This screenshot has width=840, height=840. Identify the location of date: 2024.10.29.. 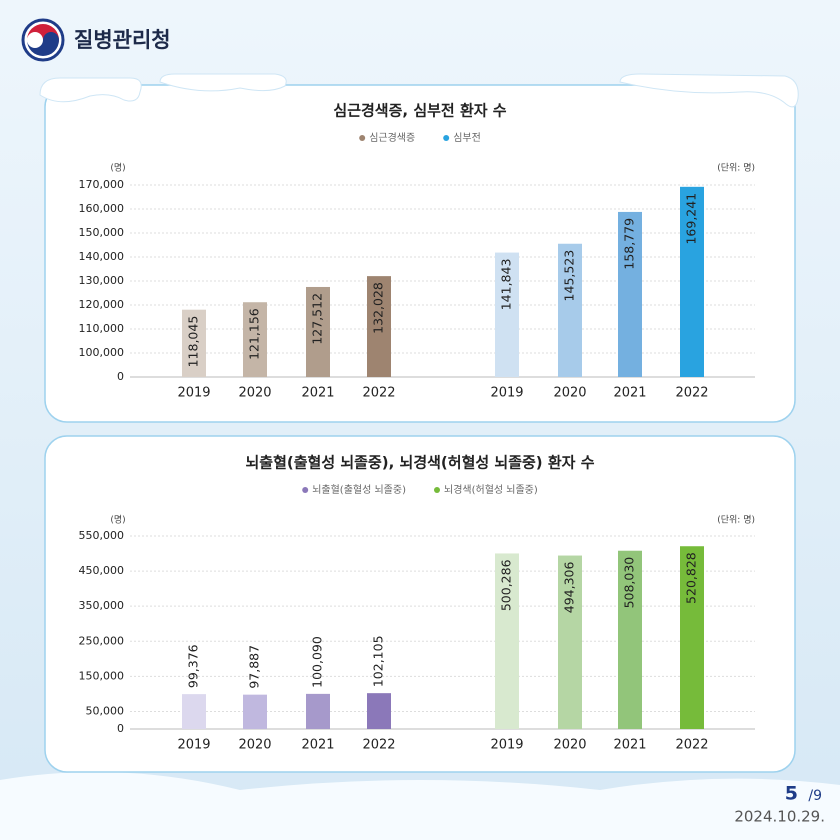
(779, 817).